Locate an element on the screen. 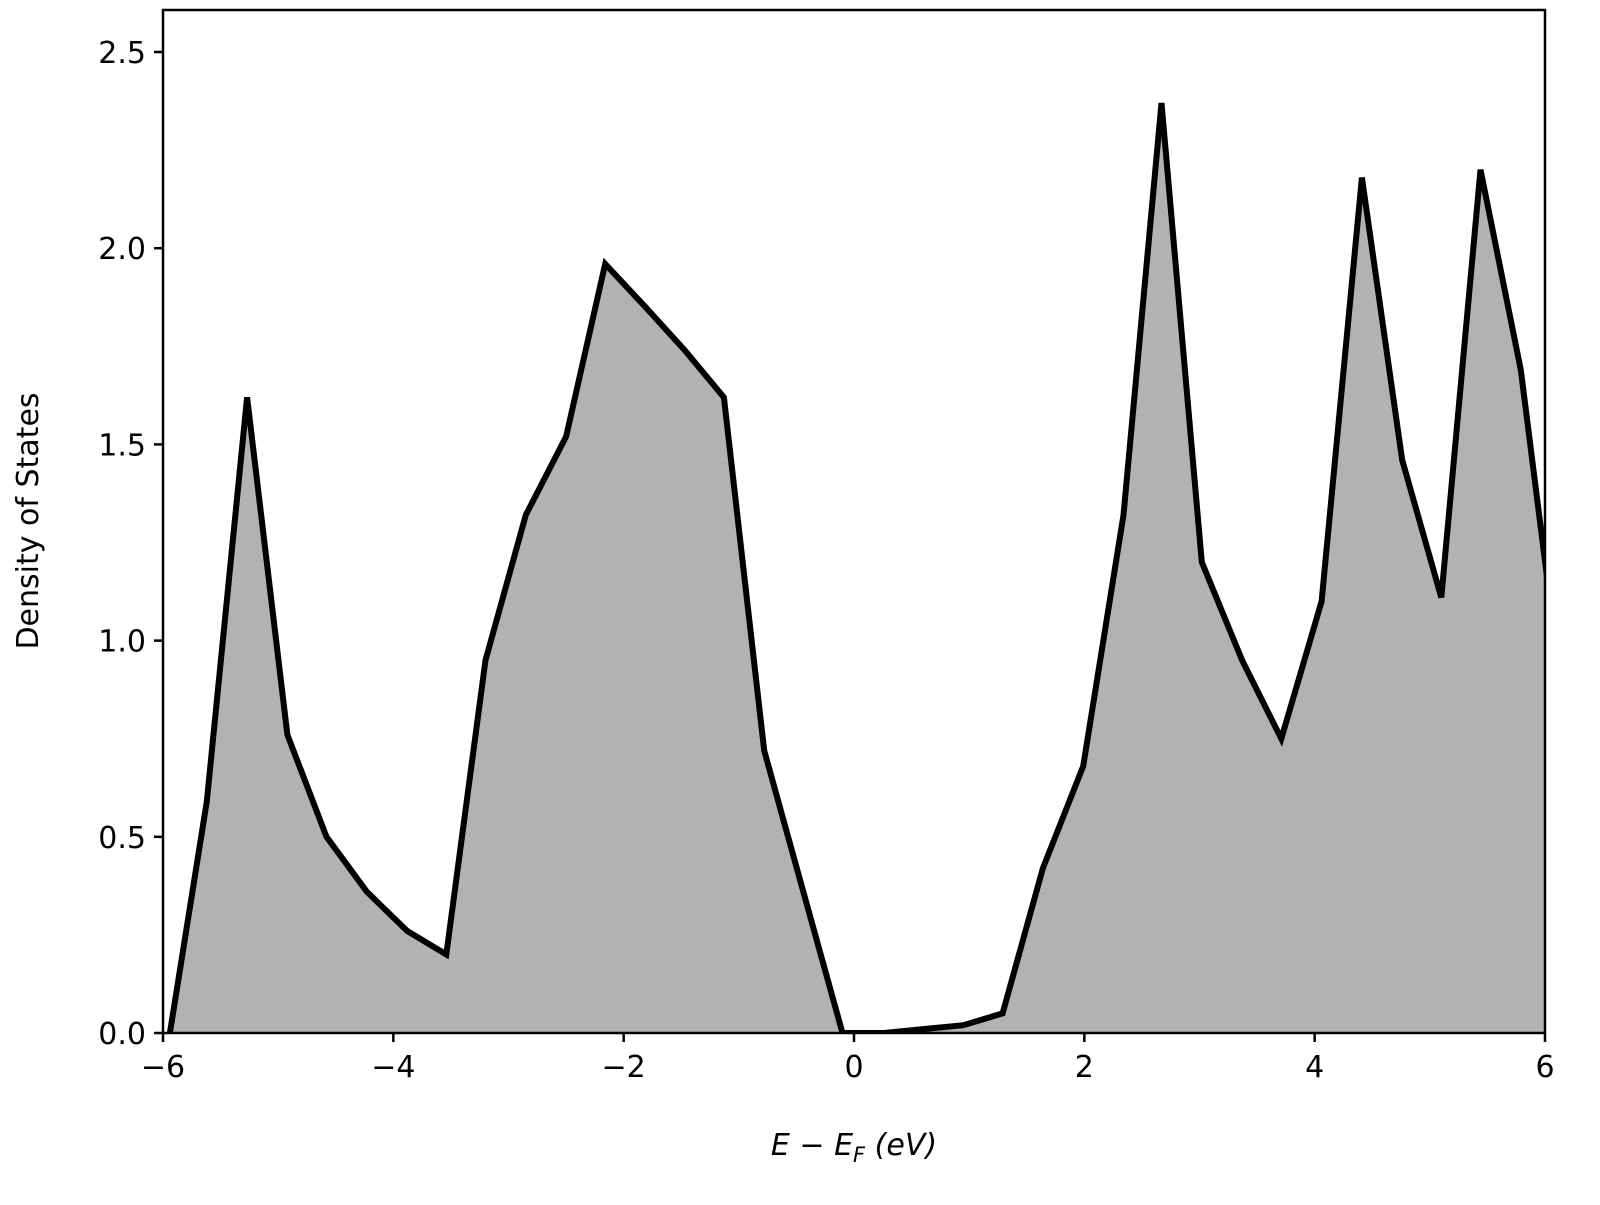 The image size is (1600, 1205). y-tick-label: 2.0 is located at coordinates (122, 249).